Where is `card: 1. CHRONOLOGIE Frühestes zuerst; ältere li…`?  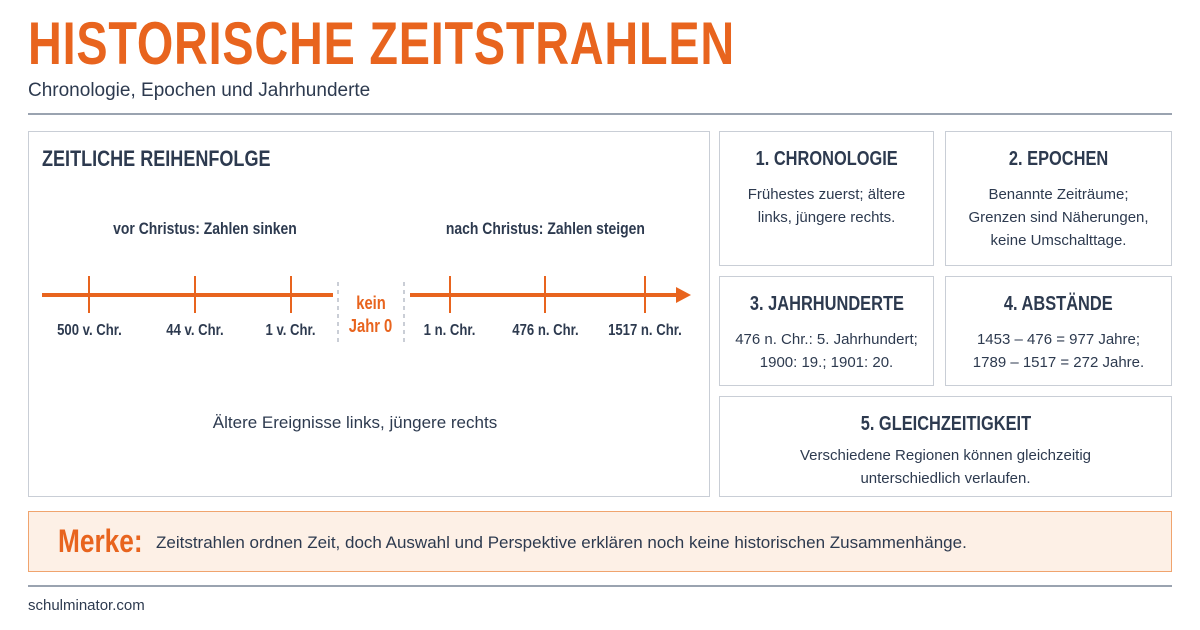 card: 1. CHRONOLOGIE Frühestes zuerst; ältere li… is located at coordinates (826, 198).